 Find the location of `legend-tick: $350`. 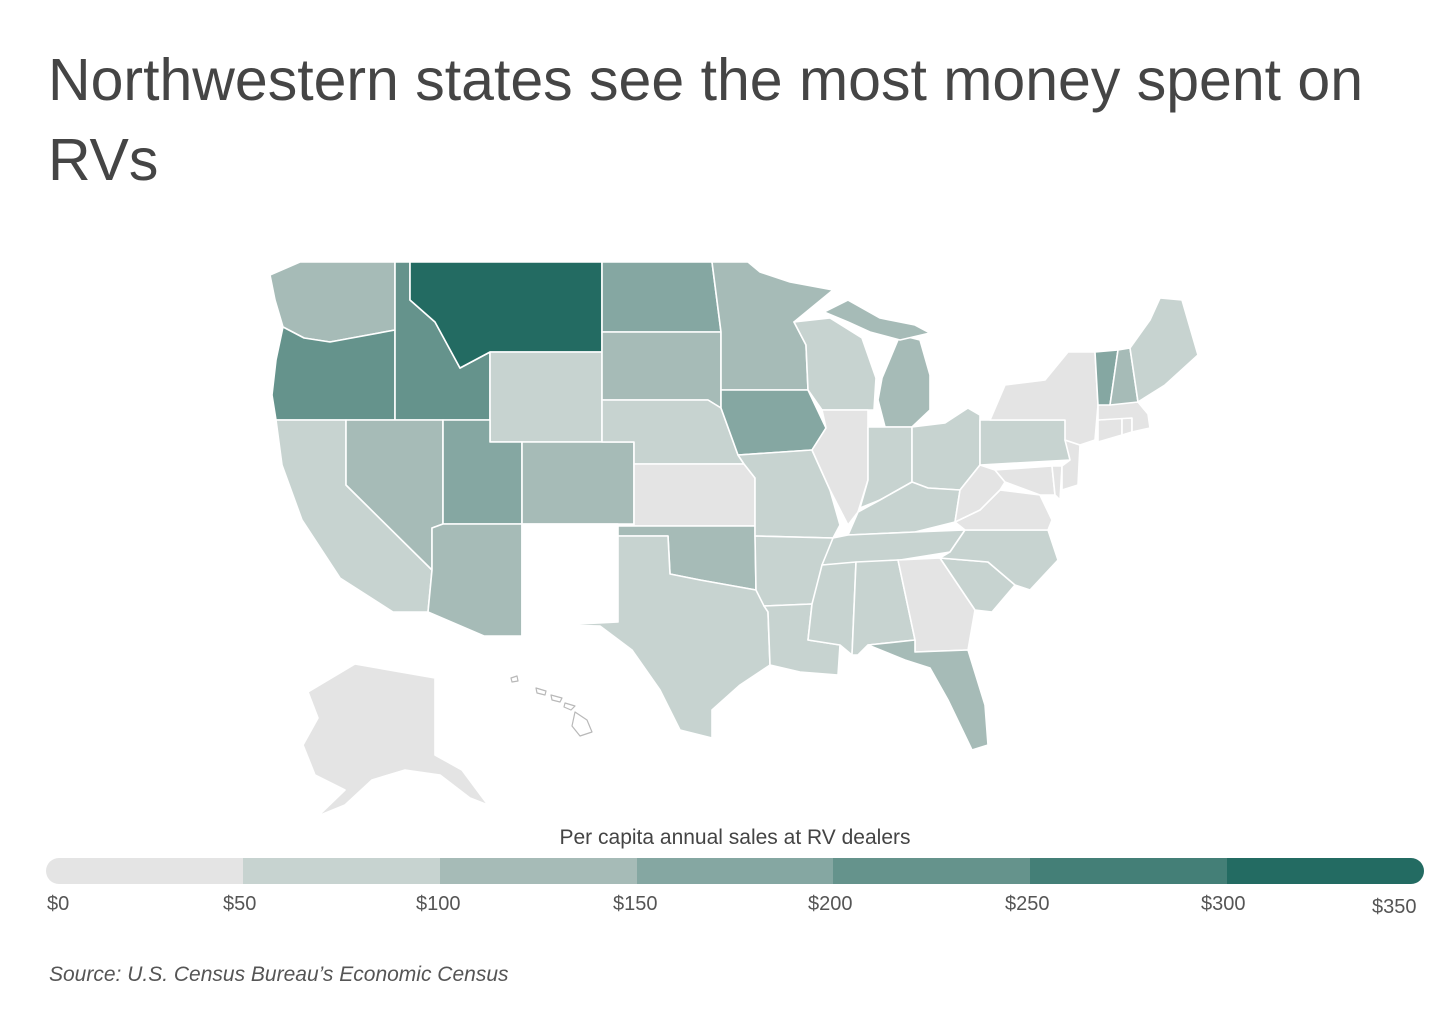

legend-tick: $350 is located at coordinates (1394, 907).